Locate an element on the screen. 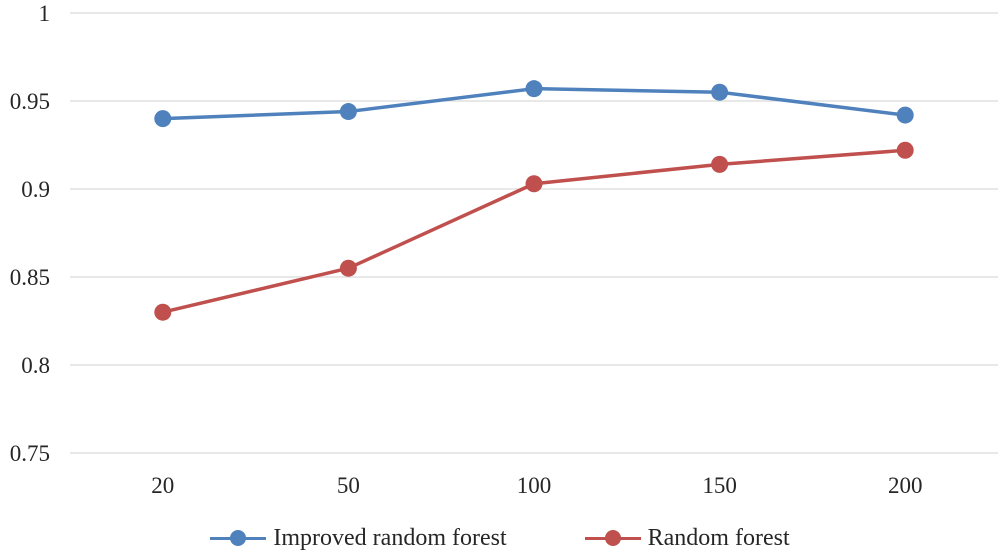 Image resolution: width=1000 pixels, height=555 pixels. legend-item-random-forest: Random forest is located at coordinates (687, 538).